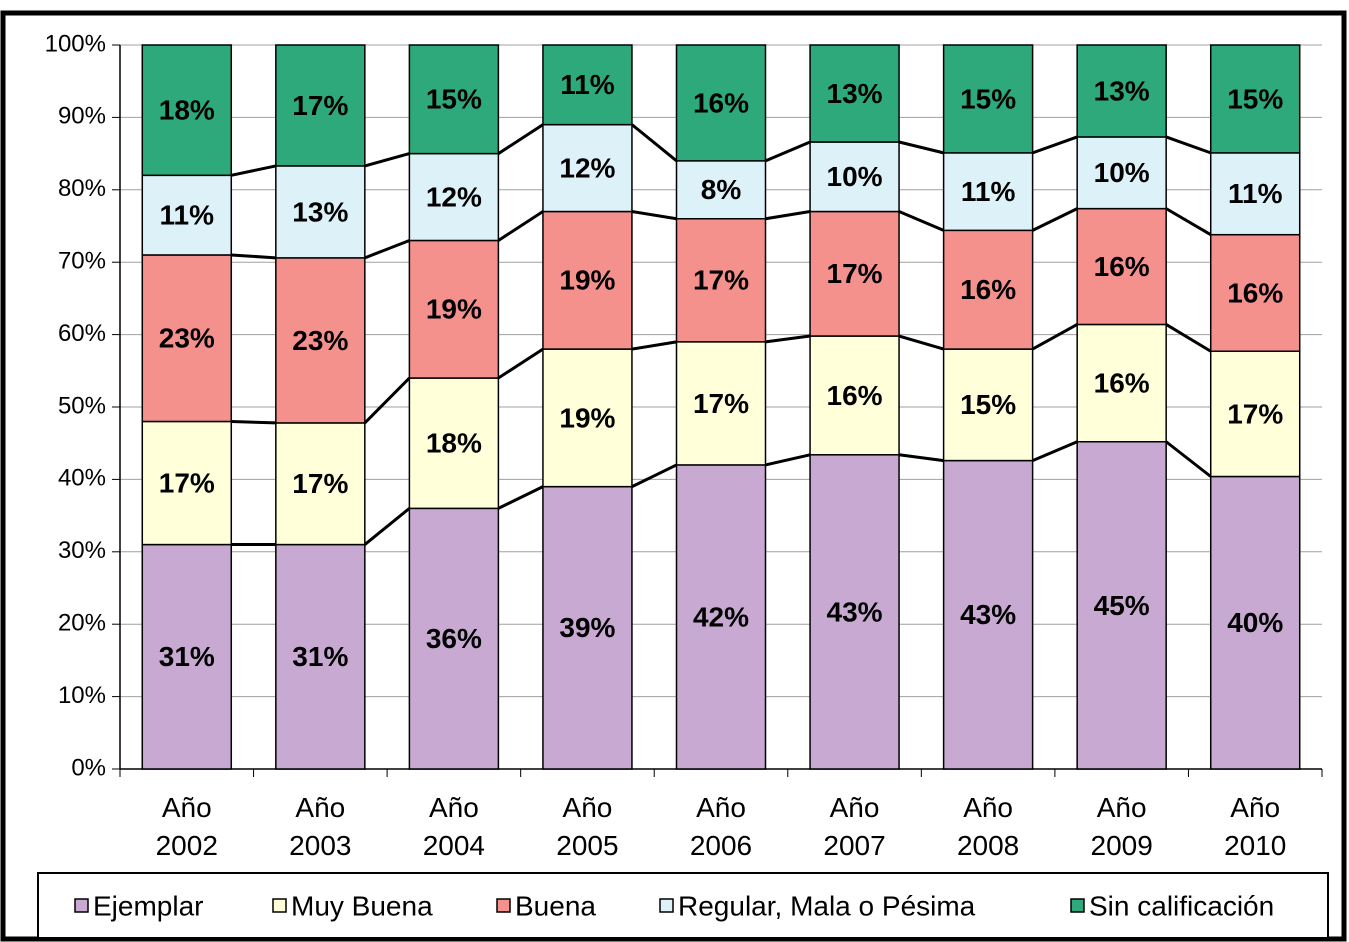 This screenshot has width=1349, height=942. What do you see at coordinates (82, 550) in the screenshot?
I see `y-tick-label: 30%` at bounding box center [82, 550].